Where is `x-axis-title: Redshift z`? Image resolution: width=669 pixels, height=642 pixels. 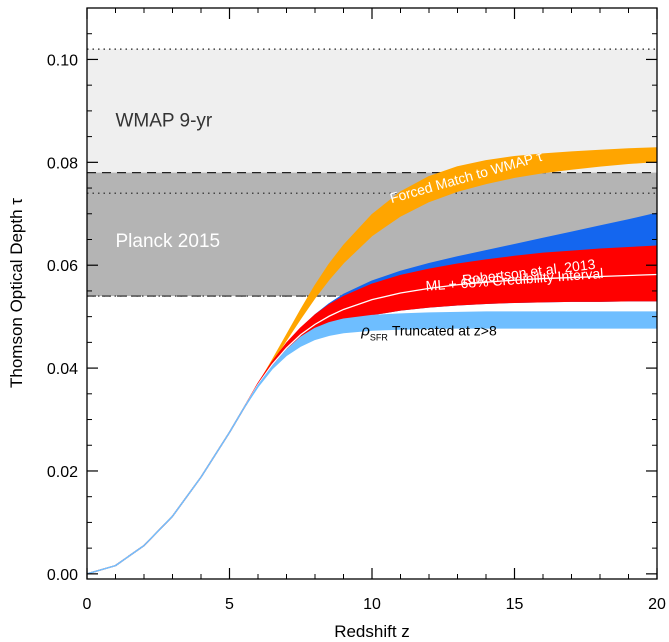
x-axis-title: Redshift z is located at coordinates (372, 631).